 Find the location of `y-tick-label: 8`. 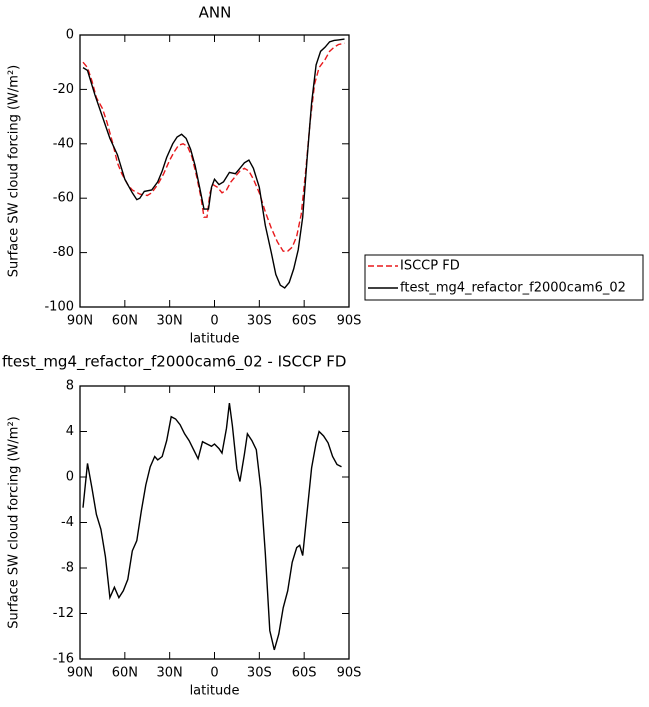

y-tick-label: 8 is located at coordinates (70, 386).